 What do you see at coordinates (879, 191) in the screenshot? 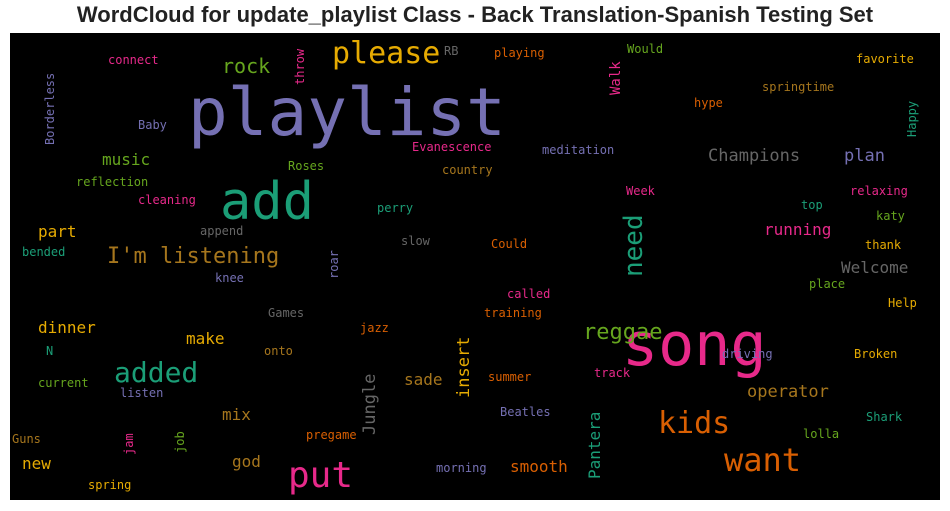
I see `word-relaxing: relaxing` at bounding box center [879, 191].